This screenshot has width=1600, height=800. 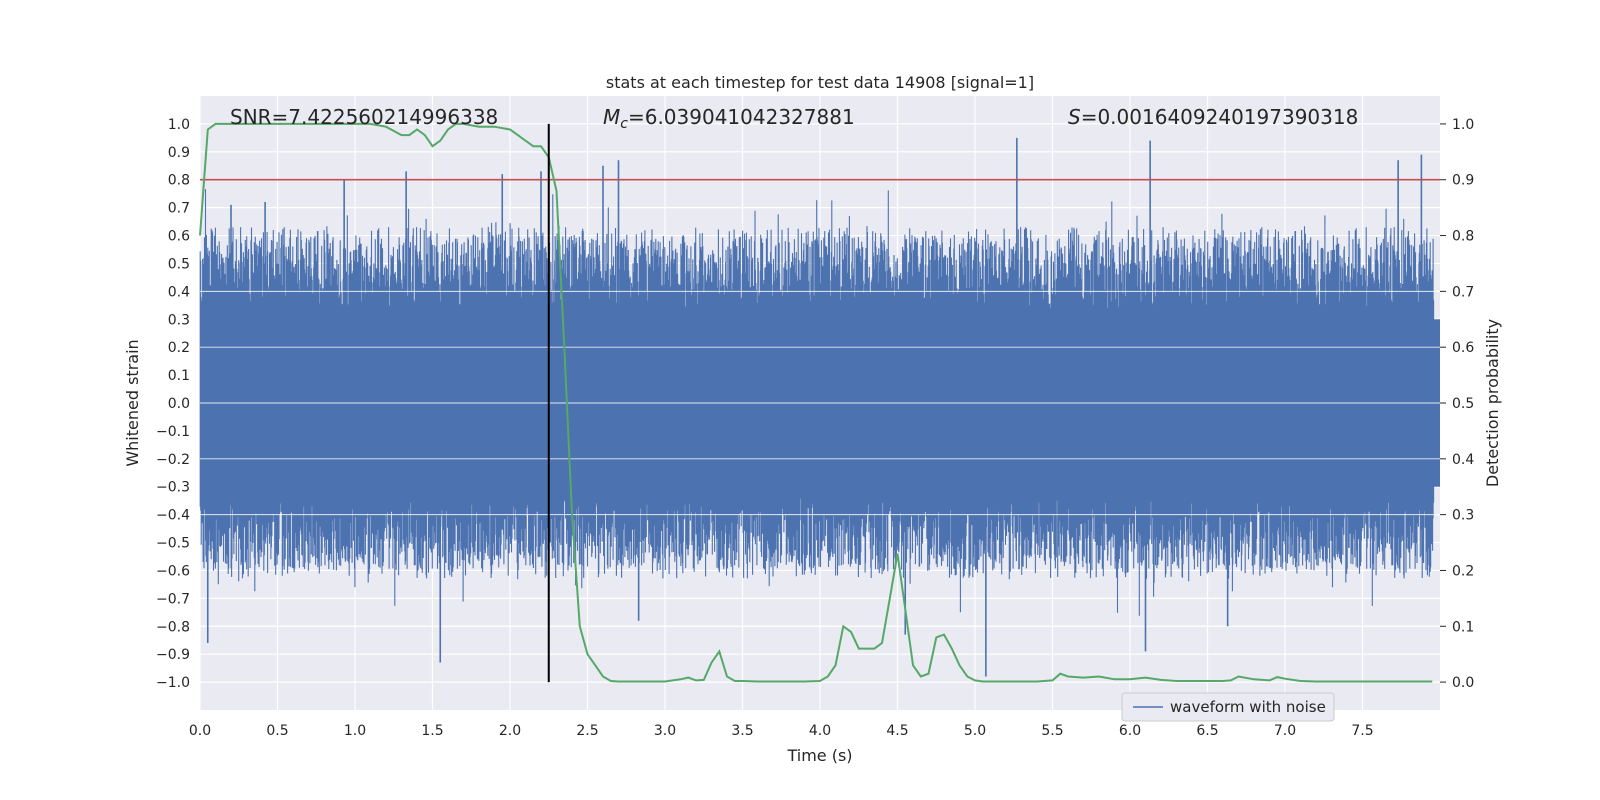 I want to click on y2-tick-label: 0.5, so click(x=1463, y=404).